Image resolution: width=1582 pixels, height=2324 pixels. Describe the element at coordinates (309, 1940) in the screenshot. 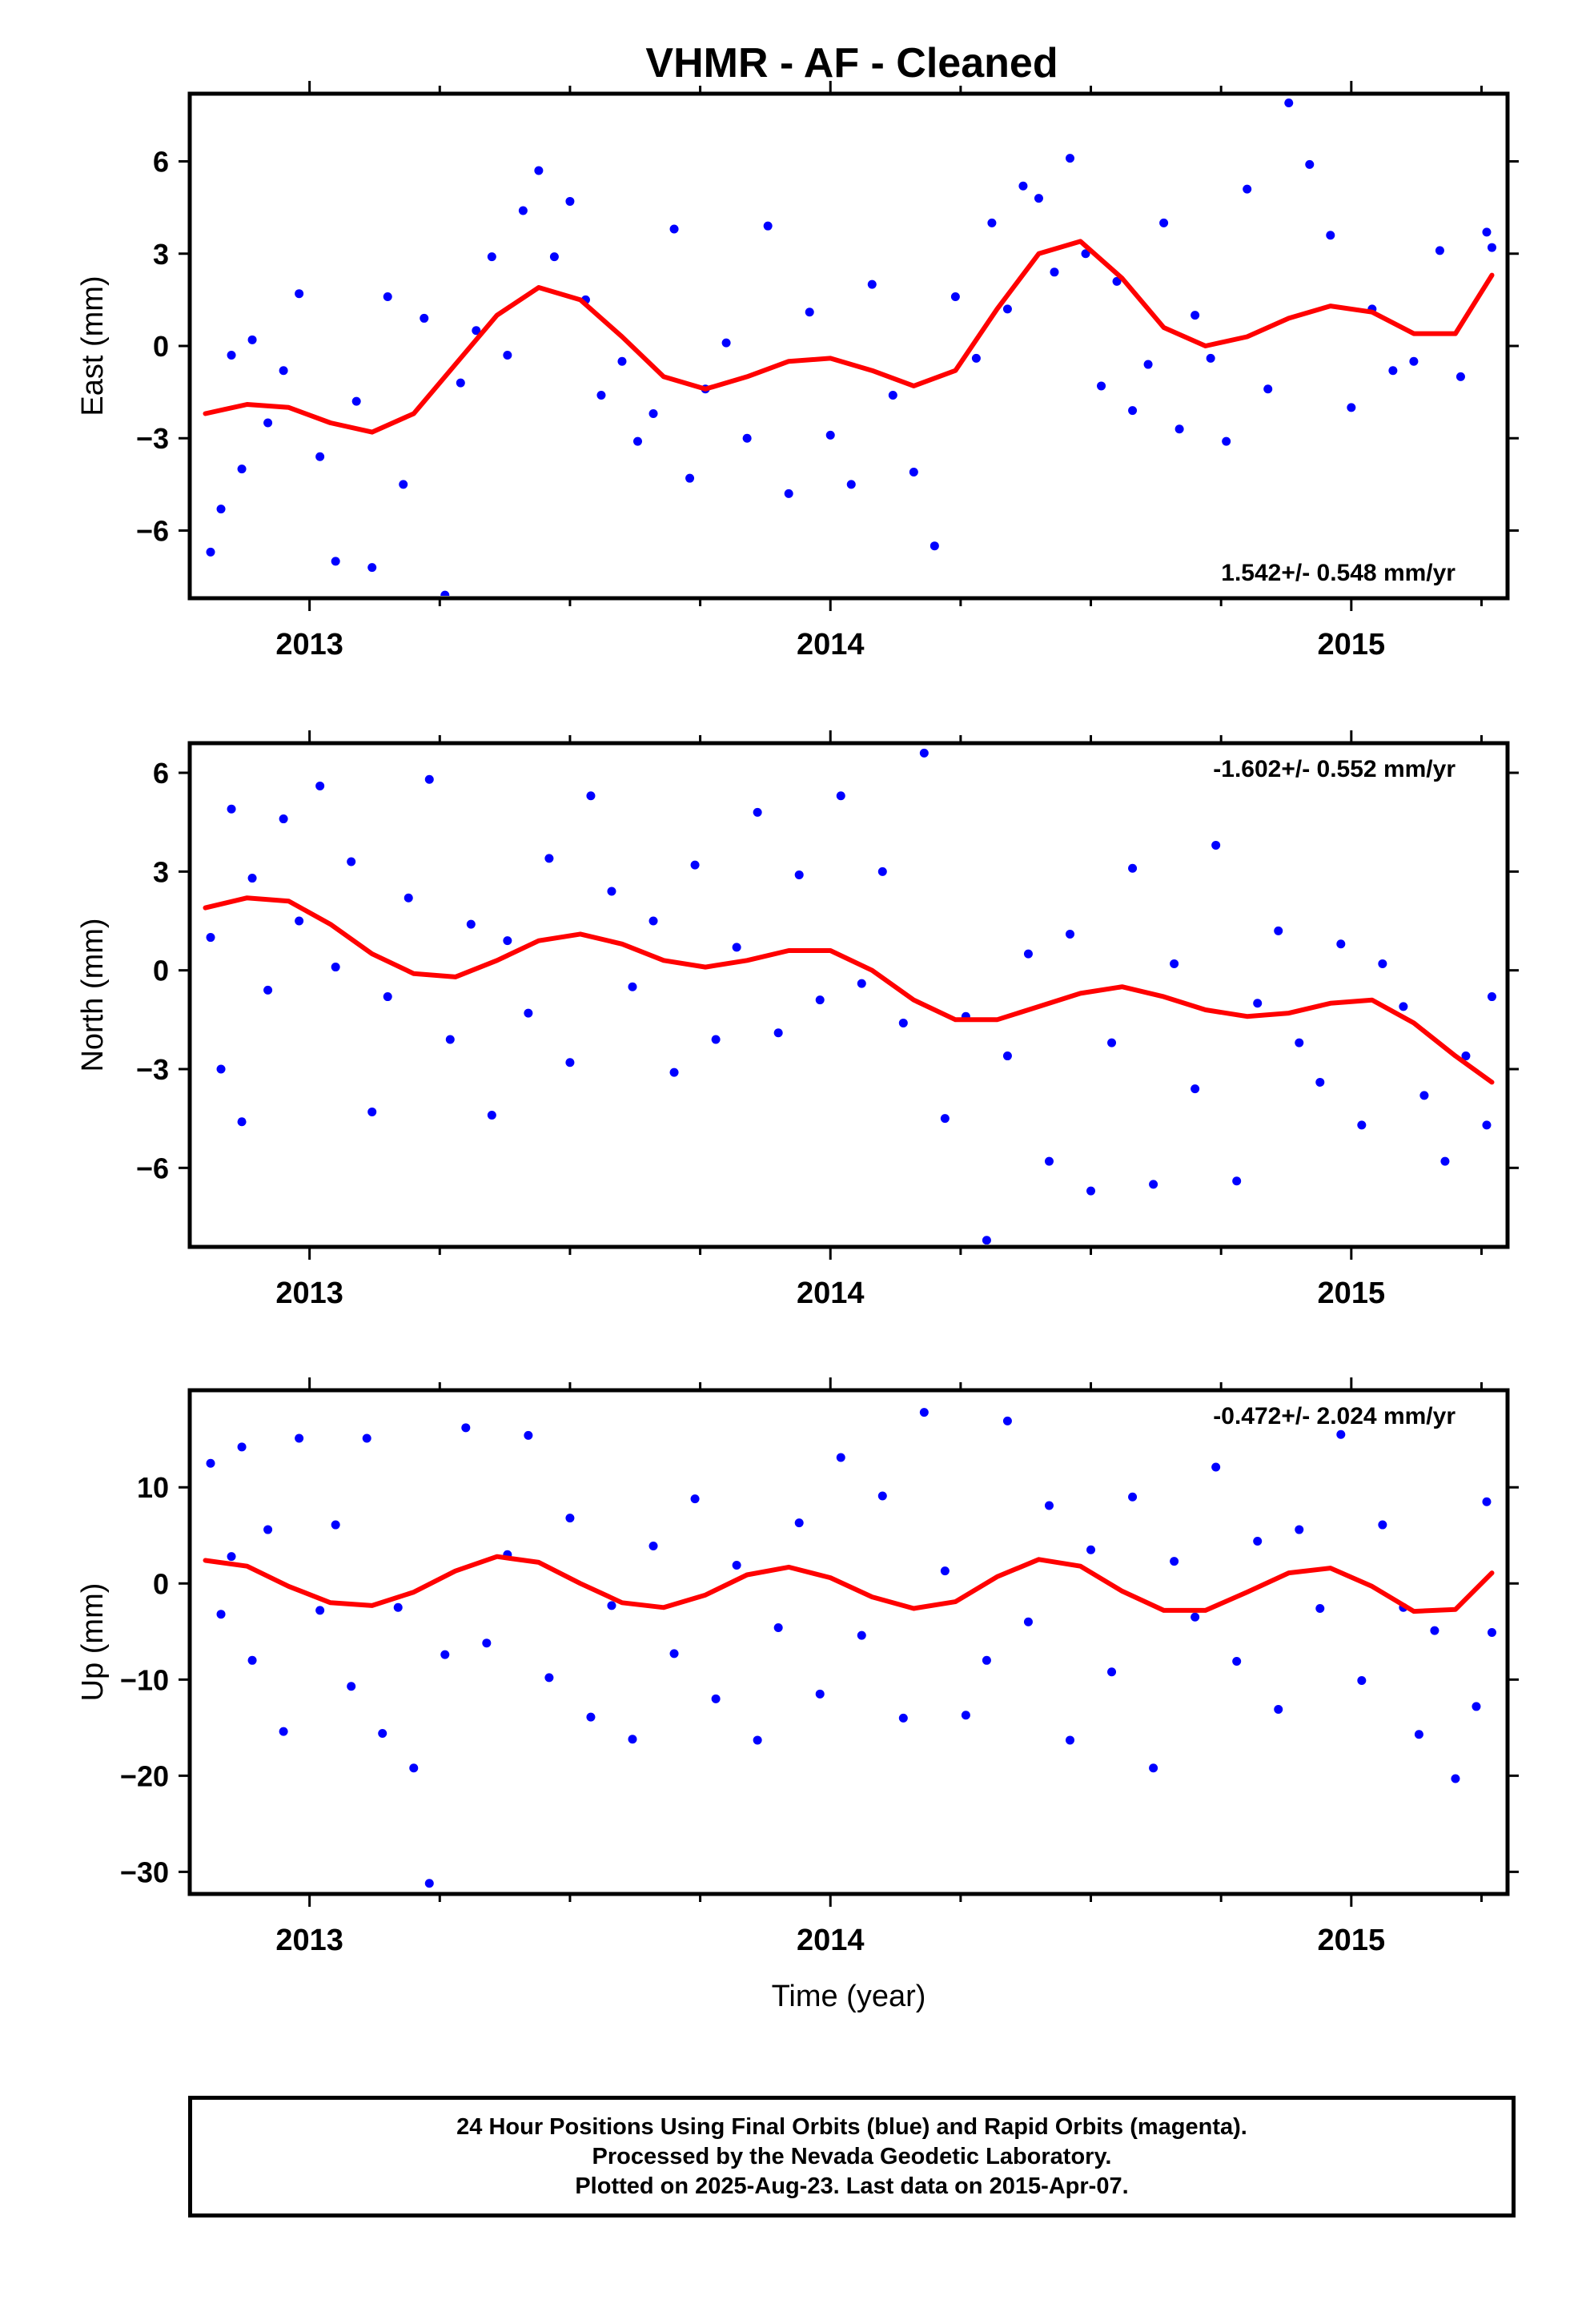

I see `x-tick-label: 2013` at that location.